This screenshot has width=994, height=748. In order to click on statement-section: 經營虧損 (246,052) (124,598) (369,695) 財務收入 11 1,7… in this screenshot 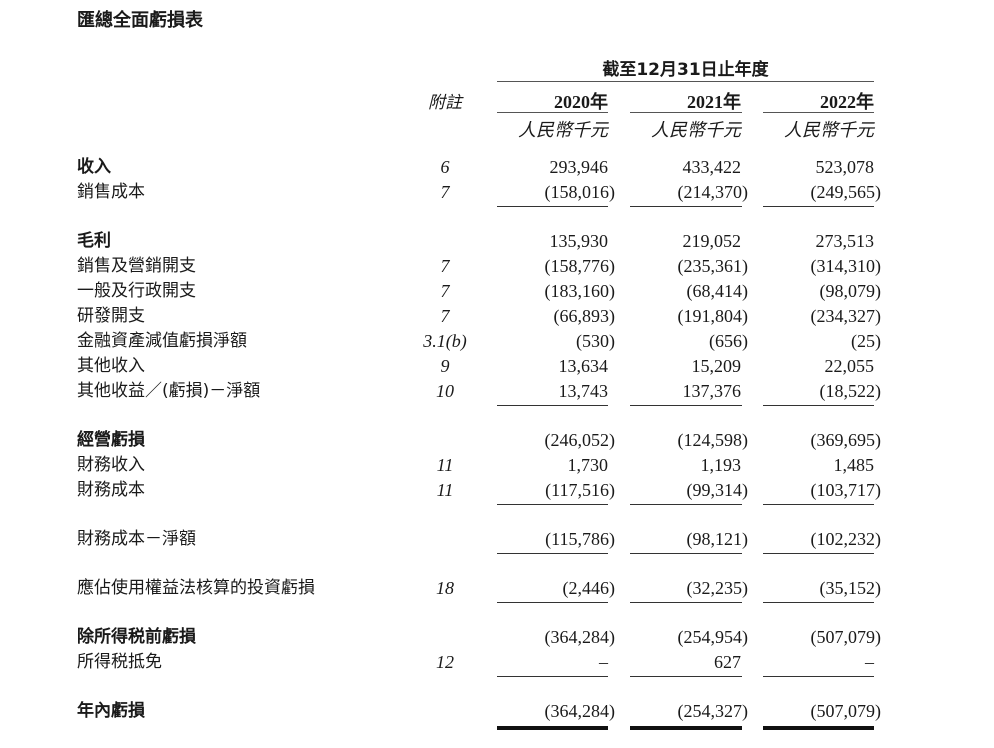, I will do `click(497, 477)`.